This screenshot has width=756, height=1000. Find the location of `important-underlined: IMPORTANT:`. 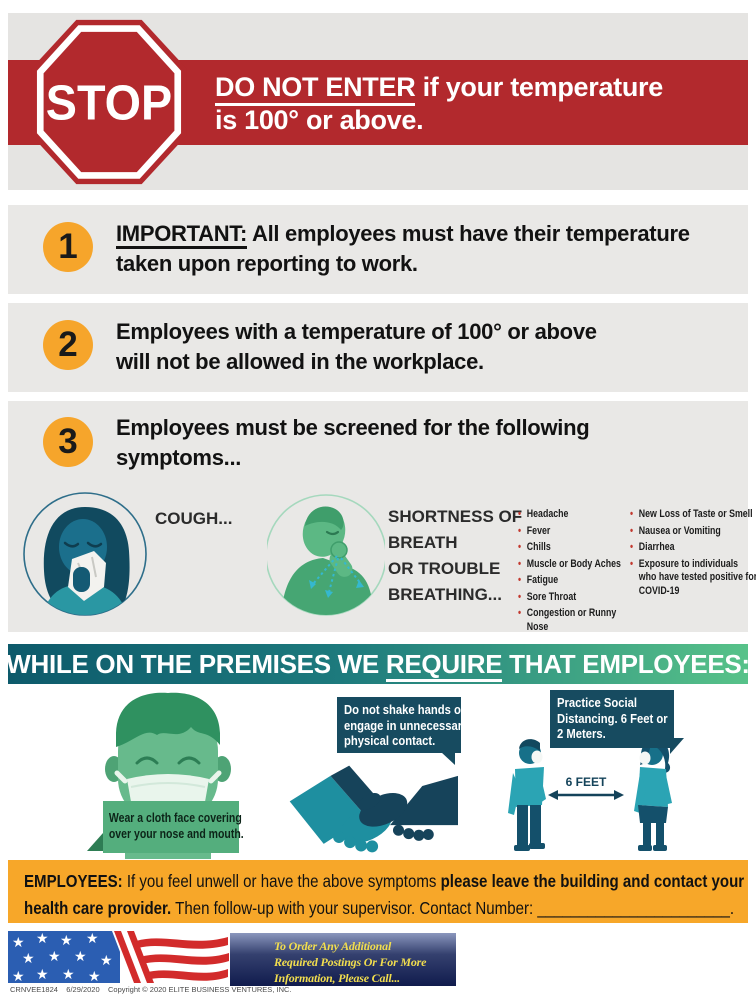

important-underlined: IMPORTANT: is located at coordinates (181, 235).